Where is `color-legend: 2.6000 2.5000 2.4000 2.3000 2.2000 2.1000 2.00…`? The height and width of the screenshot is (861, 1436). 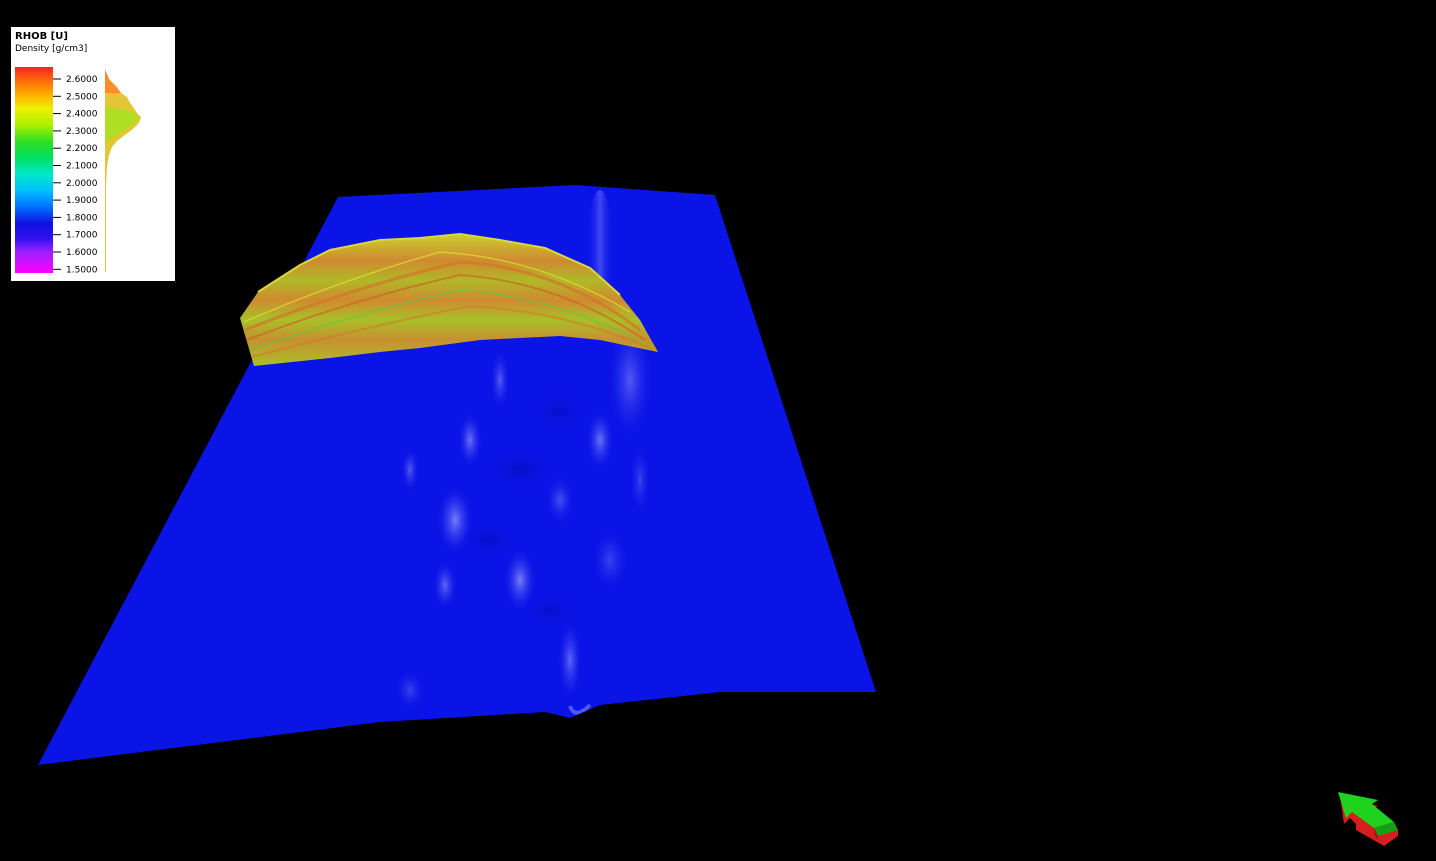 color-legend: 2.6000 2.5000 2.4000 2.3000 2.2000 2.1000 2.00… is located at coordinates (93, 154).